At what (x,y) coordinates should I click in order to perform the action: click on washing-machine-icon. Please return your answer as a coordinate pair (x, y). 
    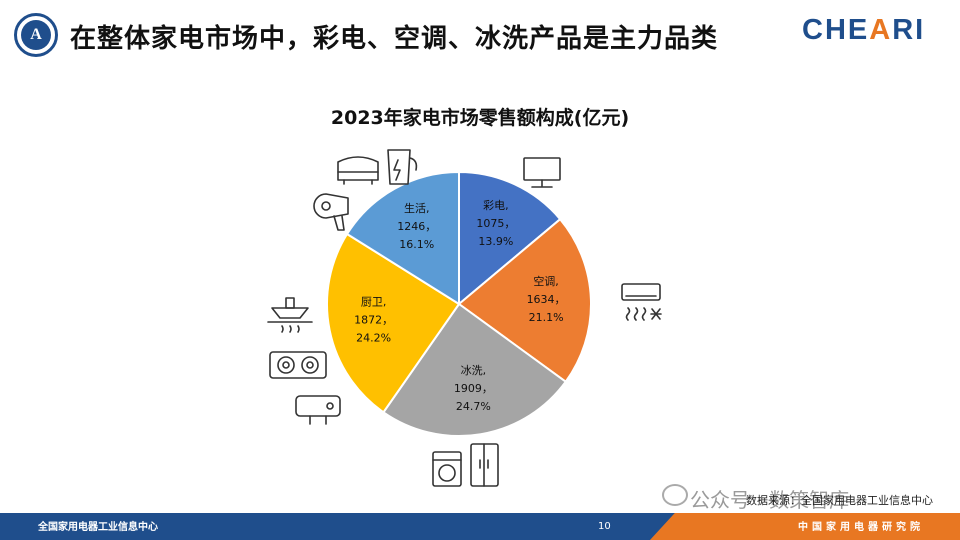
    Looking at the image, I should click on (447, 469).